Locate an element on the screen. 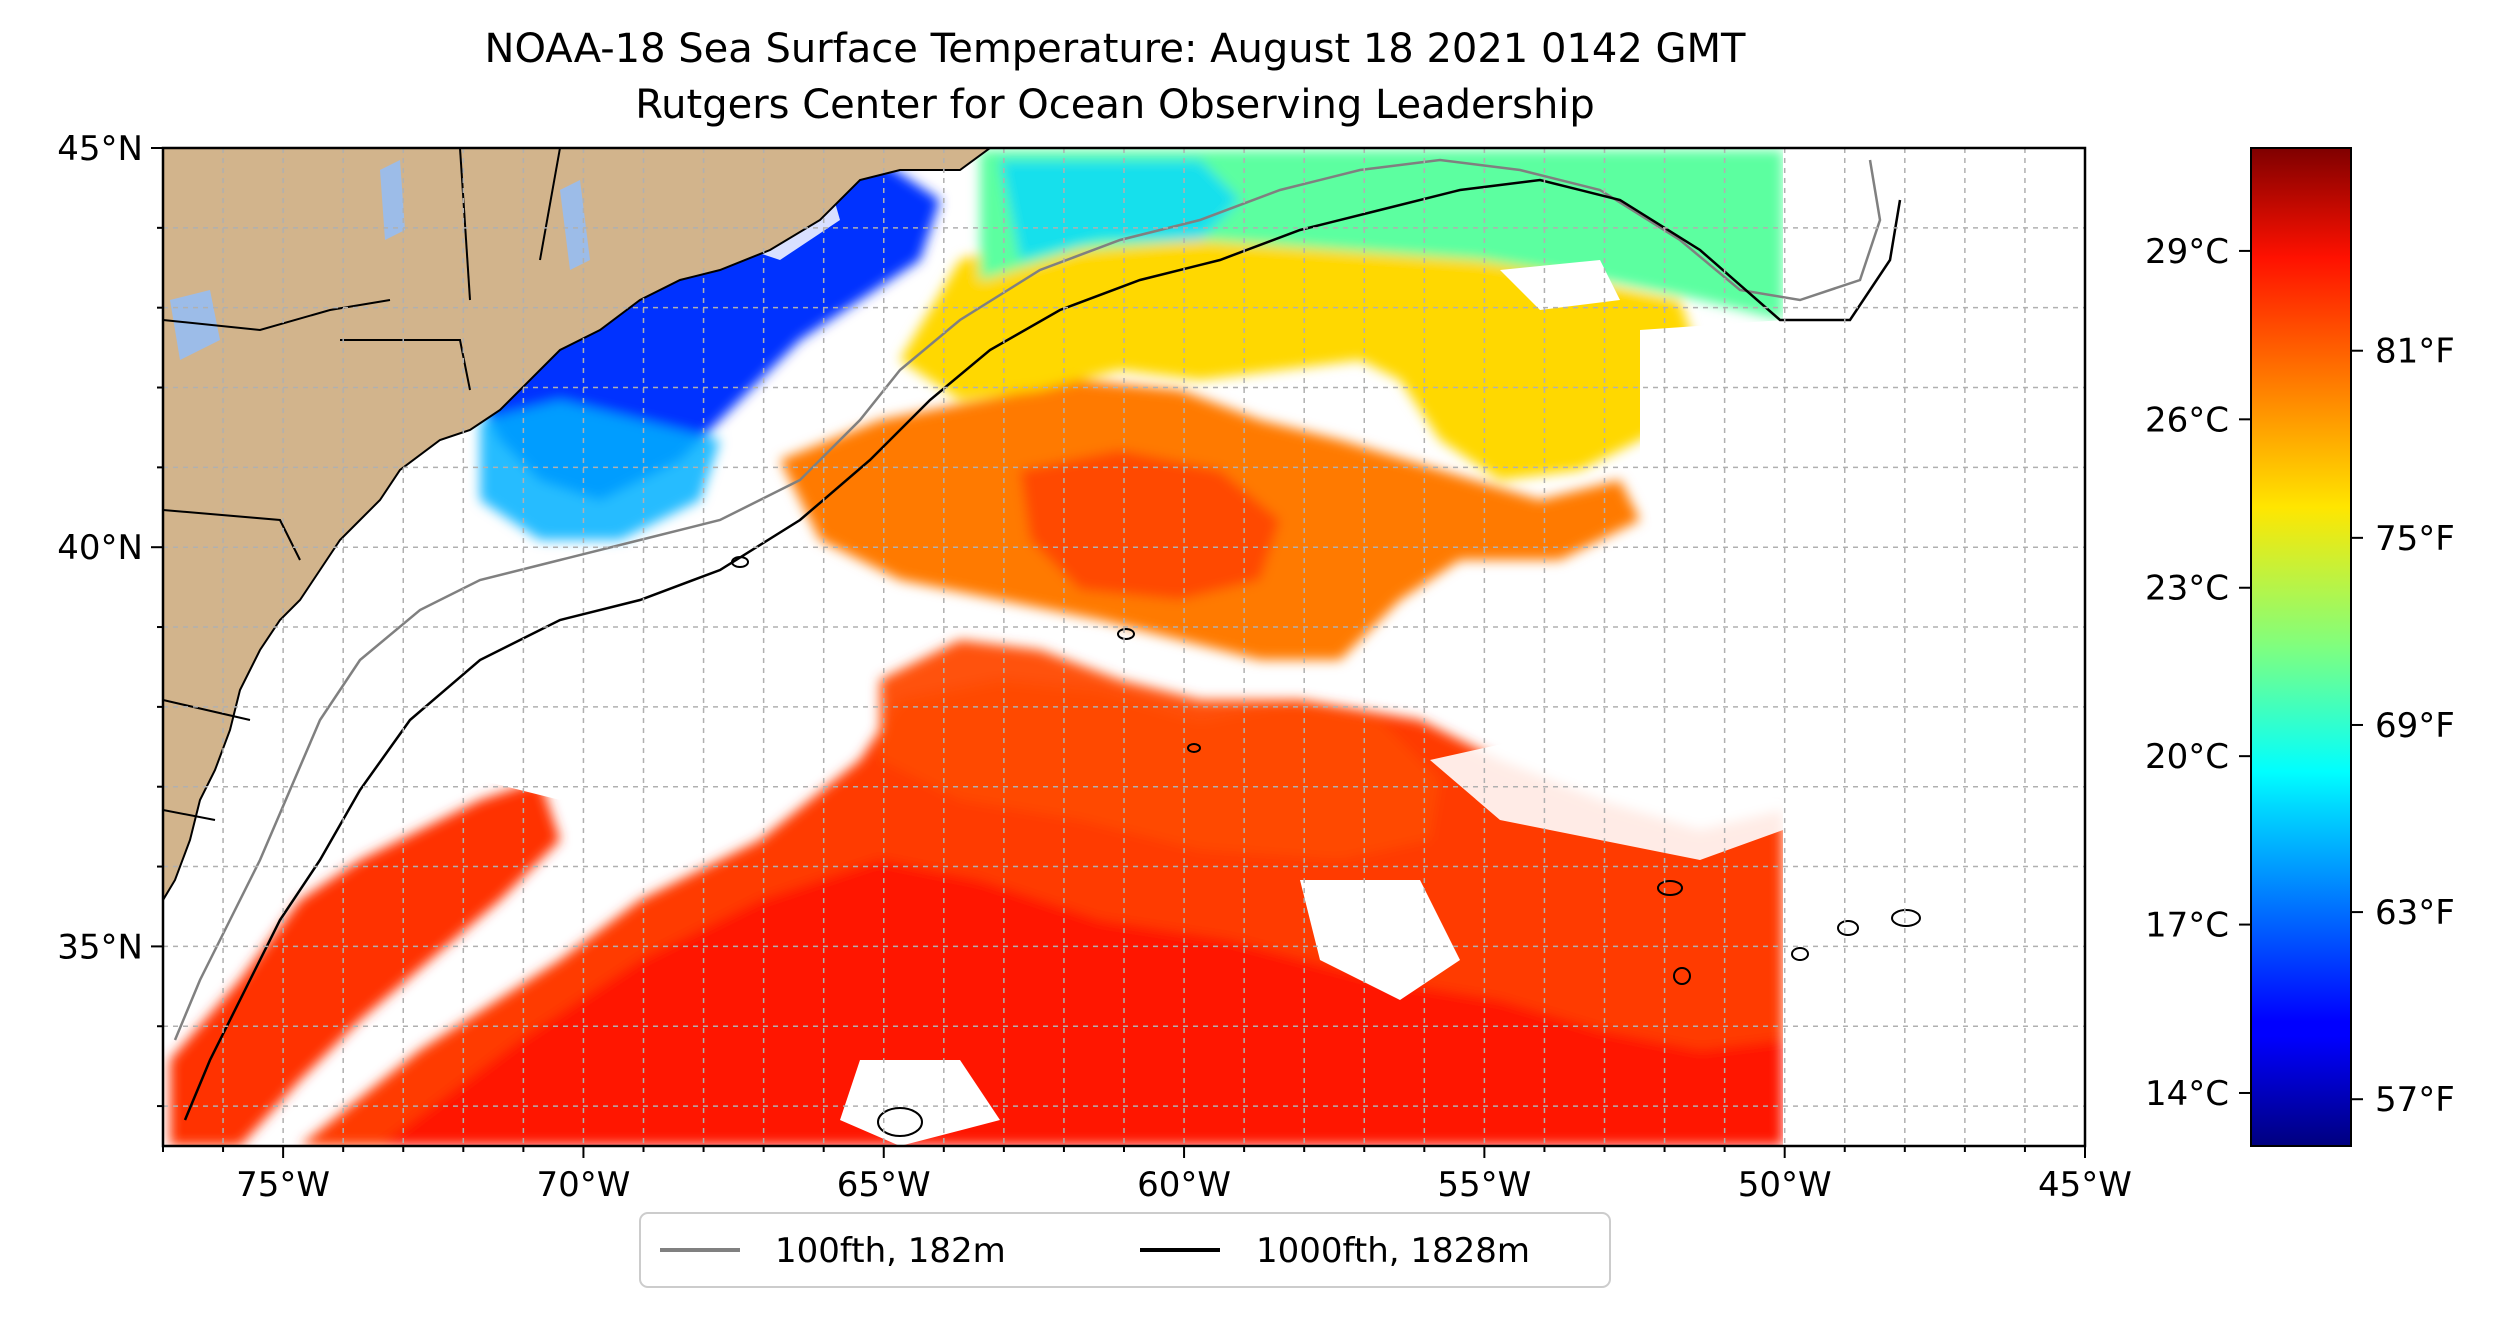 Image resolution: width=2502 pixels, height=1322 pixels. legend: 100fth, 182m 1000fth, 1828m is located at coordinates (1125, 1250).